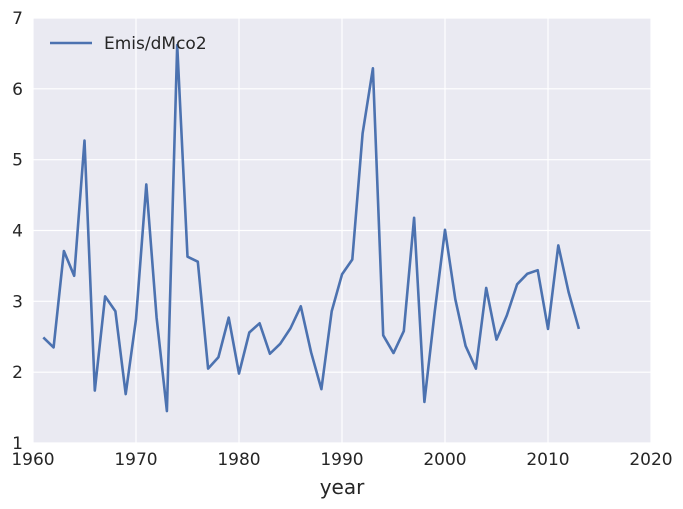  I want to click on x-tick-label: 1980, so click(238, 460).